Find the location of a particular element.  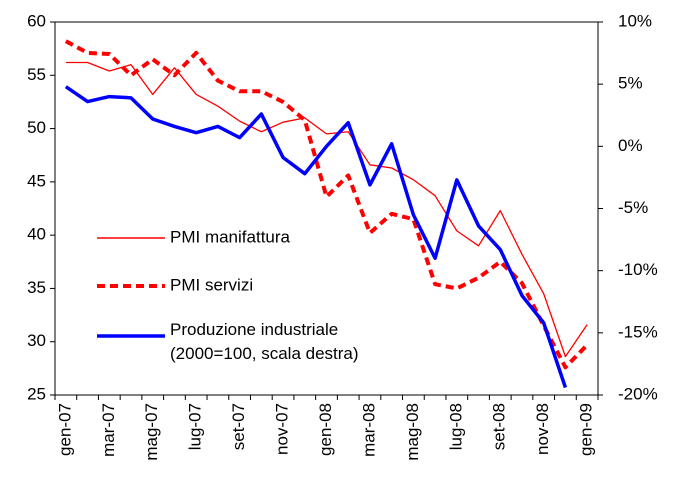

x-tick-label: lug-08 is located at coordinates (455, 426).